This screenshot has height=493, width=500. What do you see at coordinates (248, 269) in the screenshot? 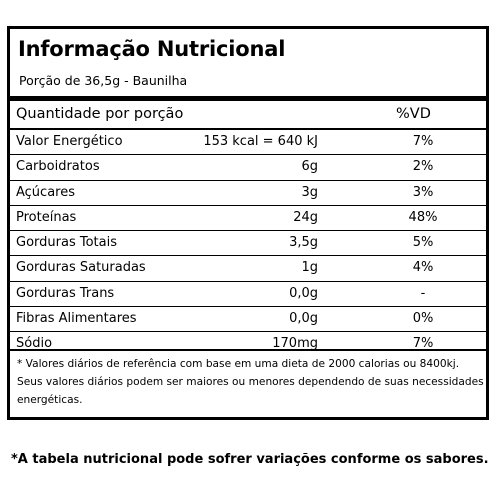
I see `table-row: Gorduras Saturadas 1g 4%` at bounding box center [248, 269].